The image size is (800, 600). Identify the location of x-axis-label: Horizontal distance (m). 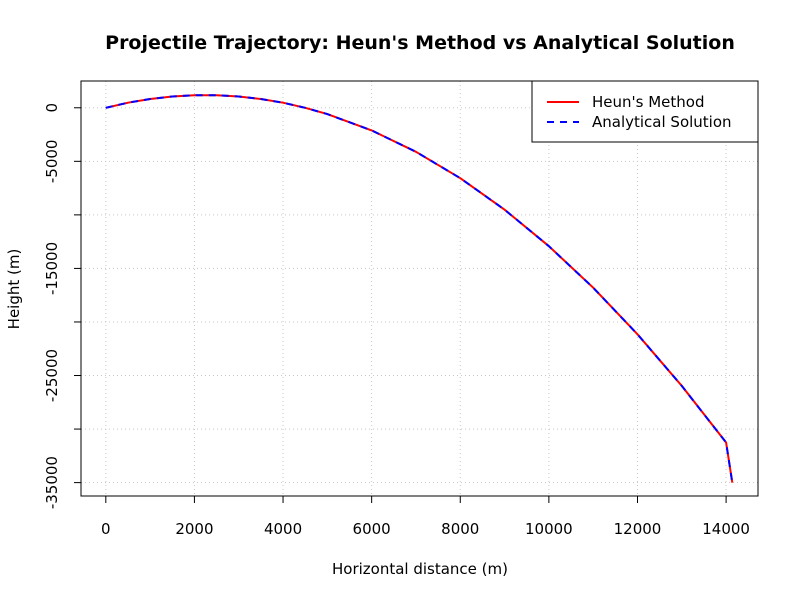
(420, 569).